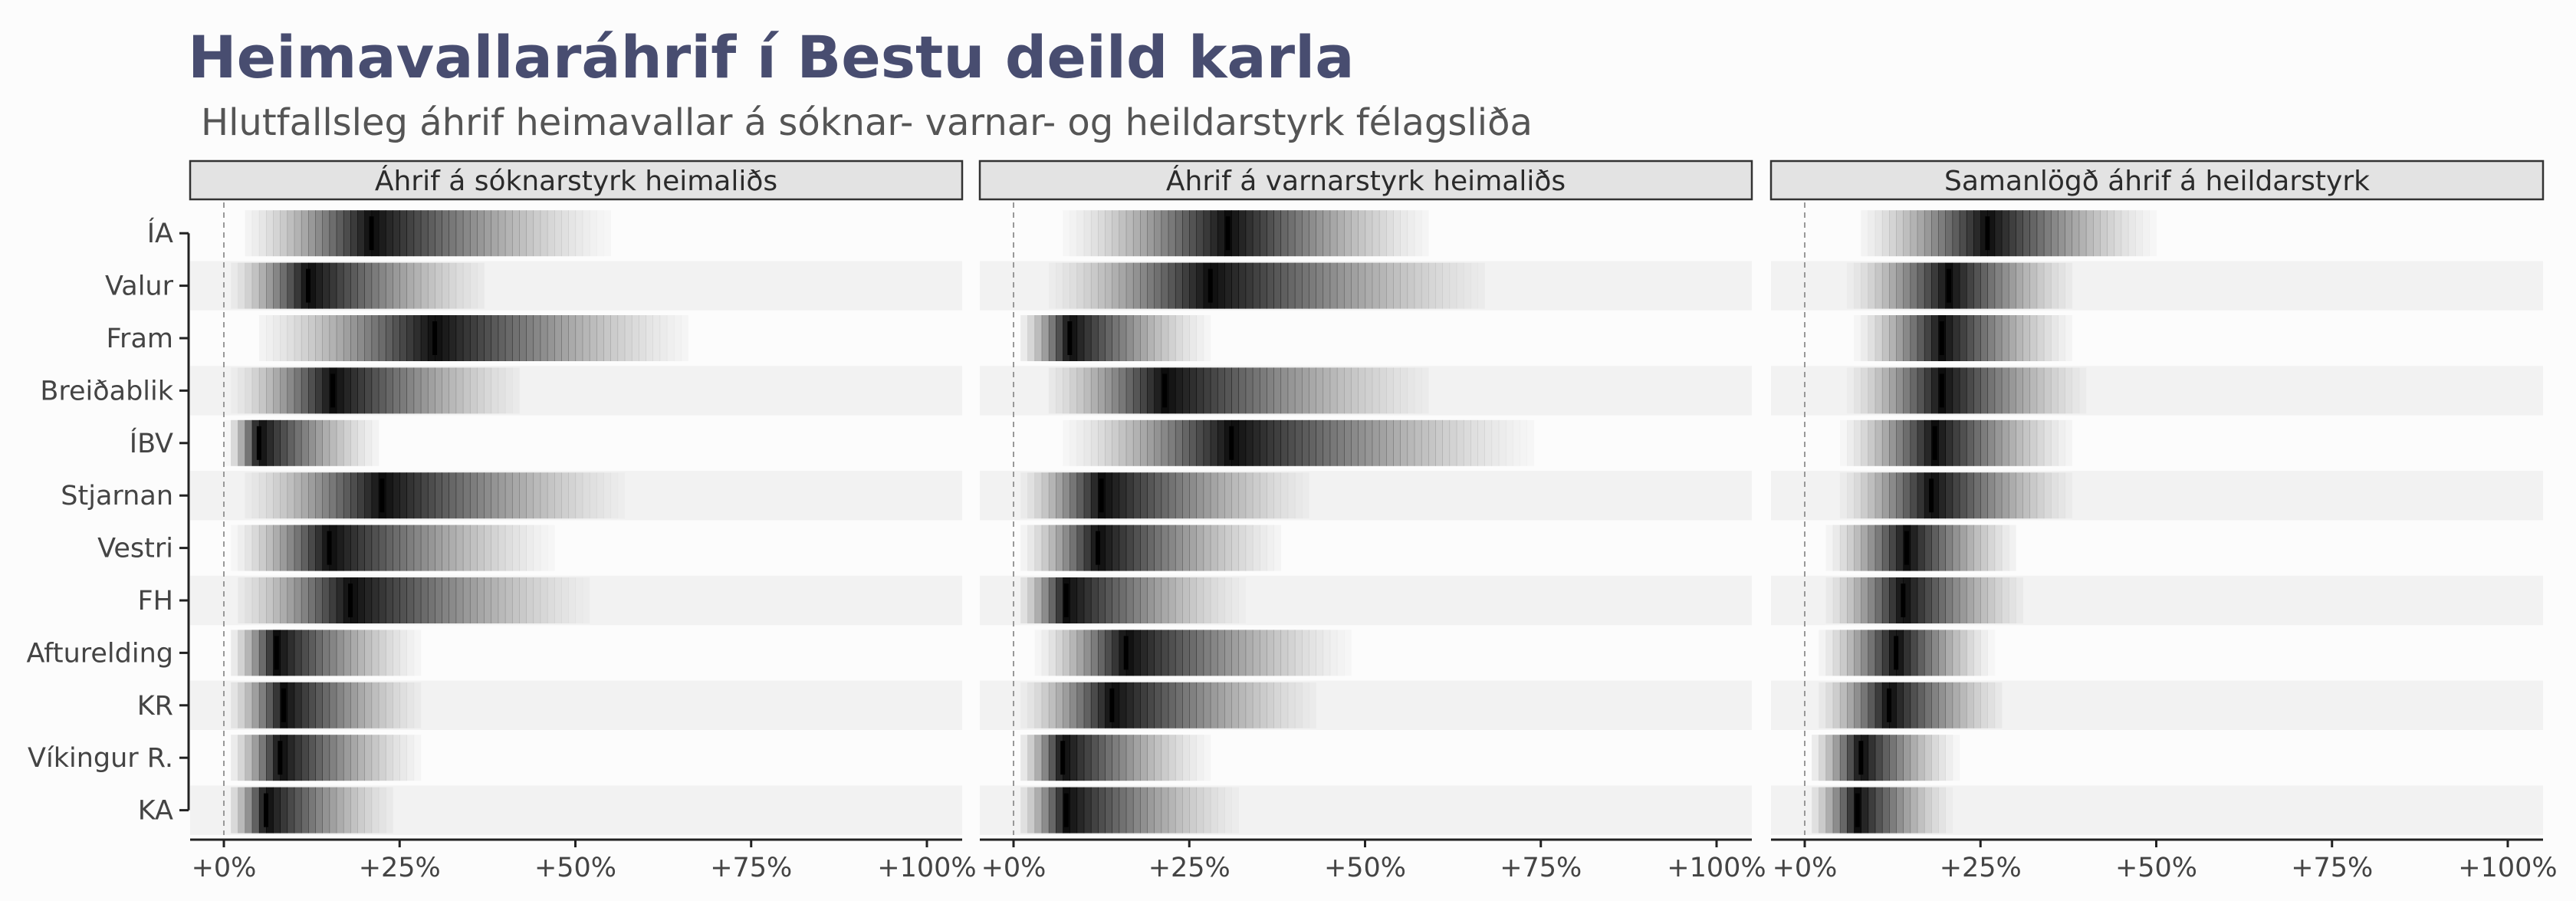 The width and height of the screenshot is (2576, 901). I want to click on y-tick-label: Afturelding, so click(100, 653).